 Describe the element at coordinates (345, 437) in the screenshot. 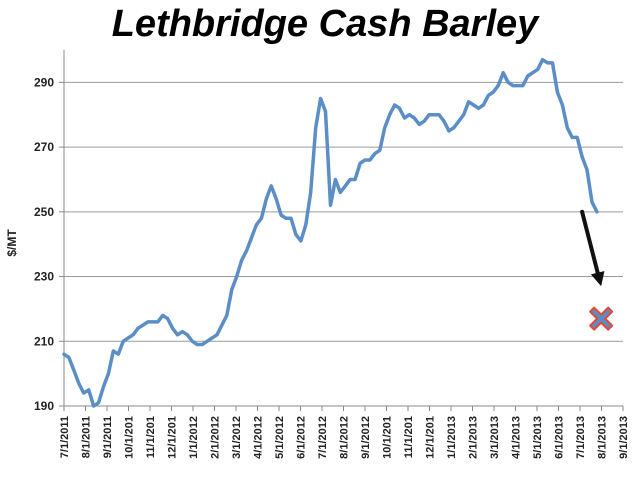

I see `x-tick-label: 8/1/2012` at that location.